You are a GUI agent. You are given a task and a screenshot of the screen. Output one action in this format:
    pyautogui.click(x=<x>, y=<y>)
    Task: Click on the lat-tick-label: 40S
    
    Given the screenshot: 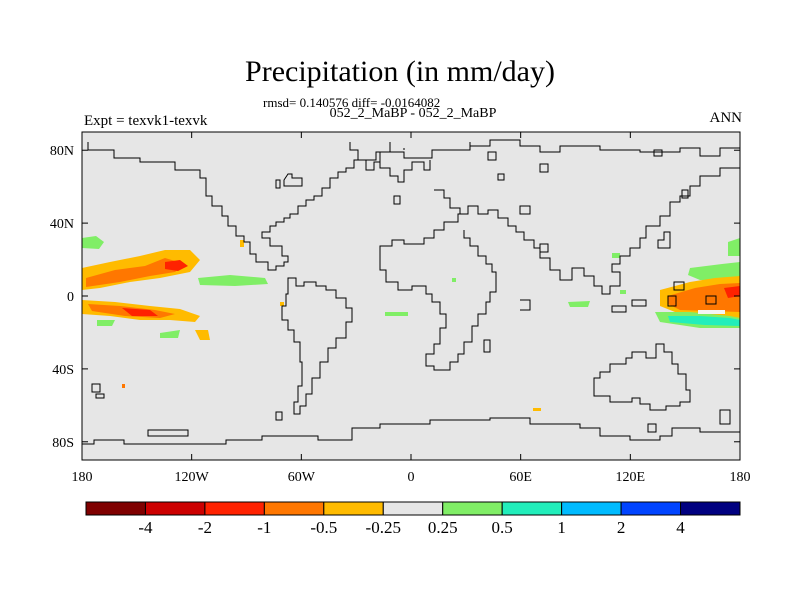 What is the action you would take?
    pyautogui.click(x=63, y=370)
    